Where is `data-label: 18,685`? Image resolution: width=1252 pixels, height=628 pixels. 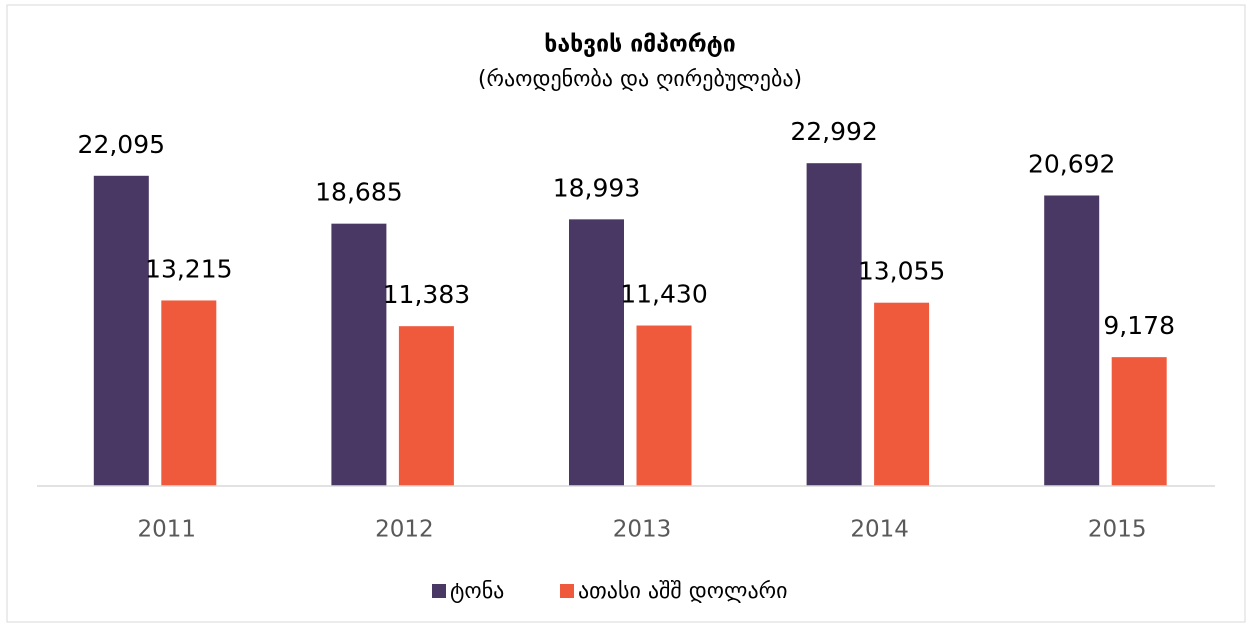 data-label: 18,685 is located at coordinates (358, 192).